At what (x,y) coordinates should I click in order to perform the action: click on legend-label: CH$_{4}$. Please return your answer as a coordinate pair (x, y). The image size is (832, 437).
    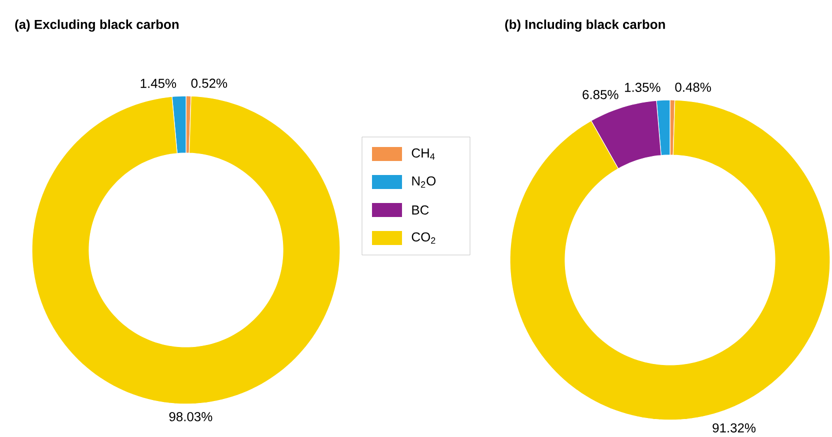
    Looking at the image, I should click on (423, 154).